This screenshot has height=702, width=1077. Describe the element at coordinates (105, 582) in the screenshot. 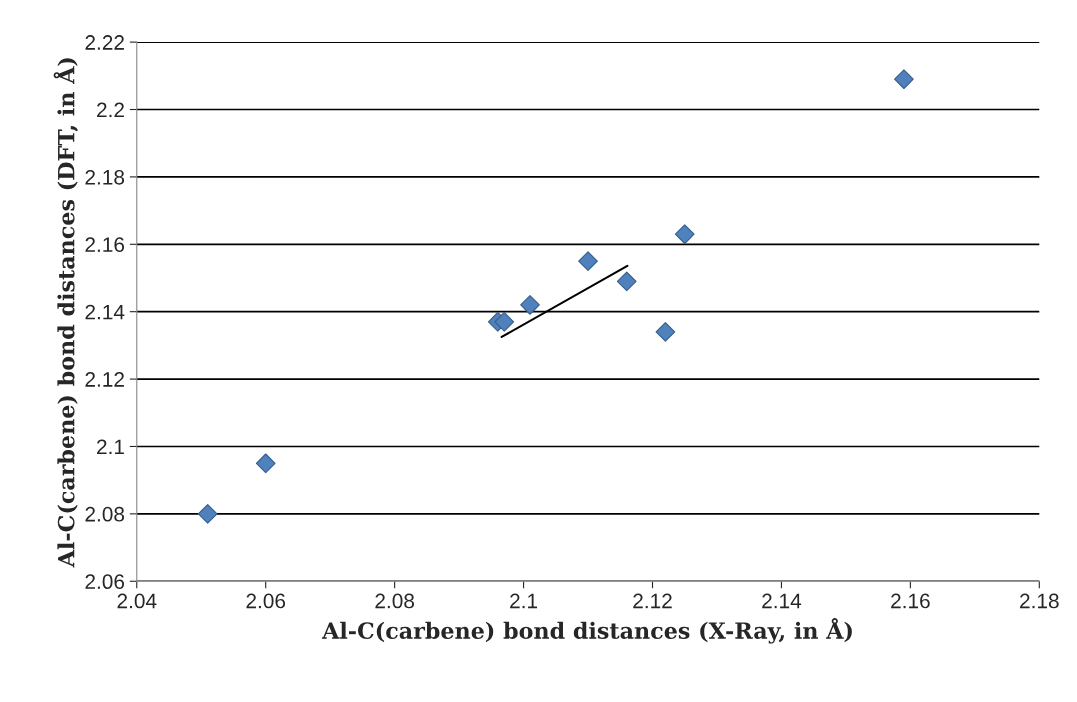

I see `y-tick-label: 2.06` at that location.